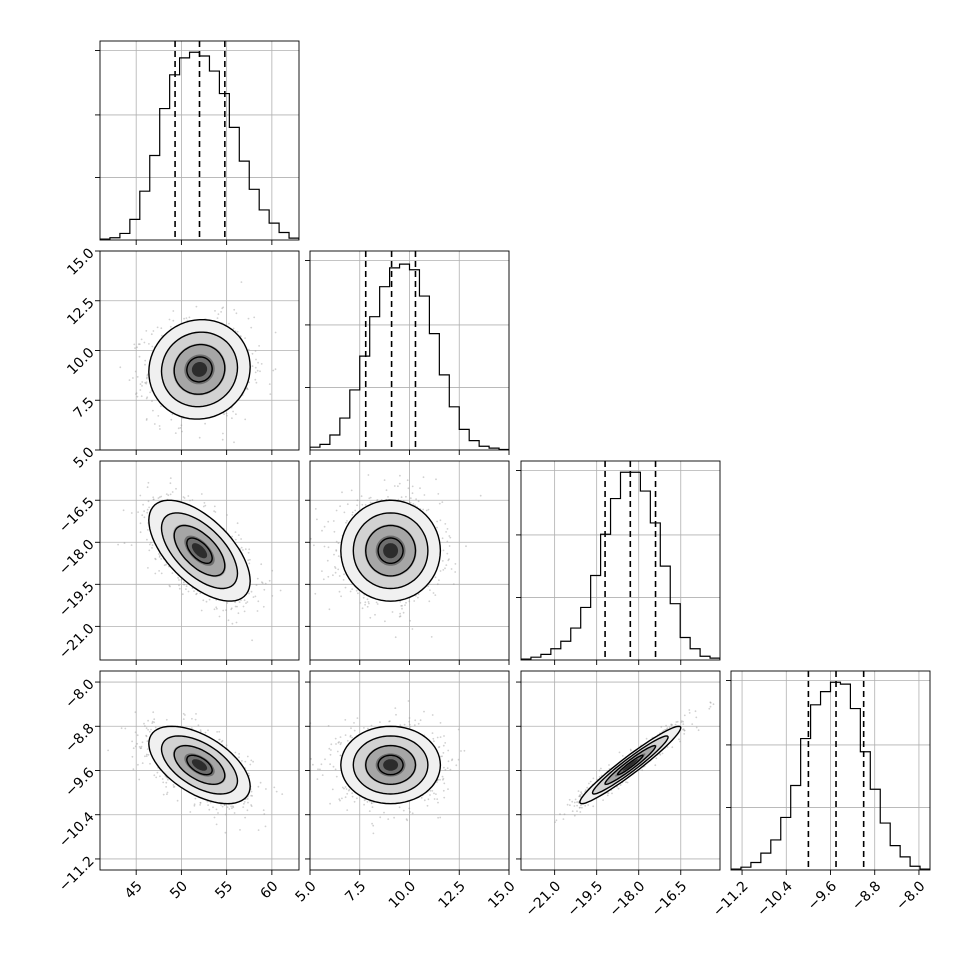 This screenshot has width=970, height=970. What do you see at coordinates (670, 899) in the screenshot?
I see `x-tick-label: −16.5` at bounding box center [670, 899].